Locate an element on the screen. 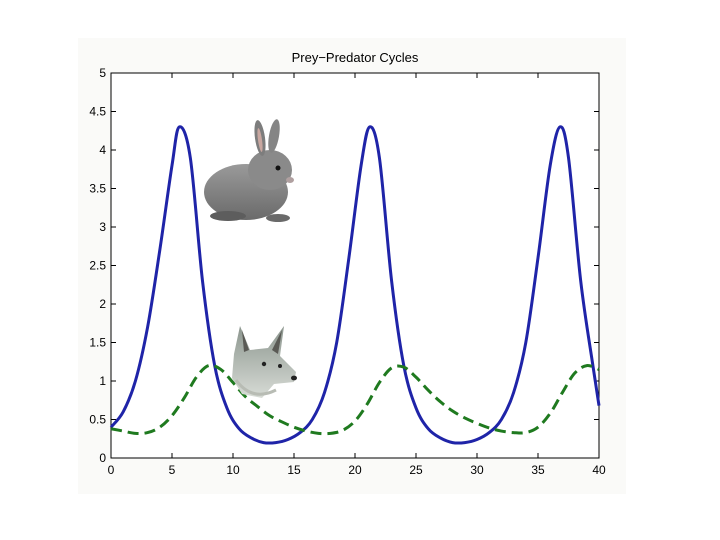  coyote-photo is located at coordinates (264, 362).